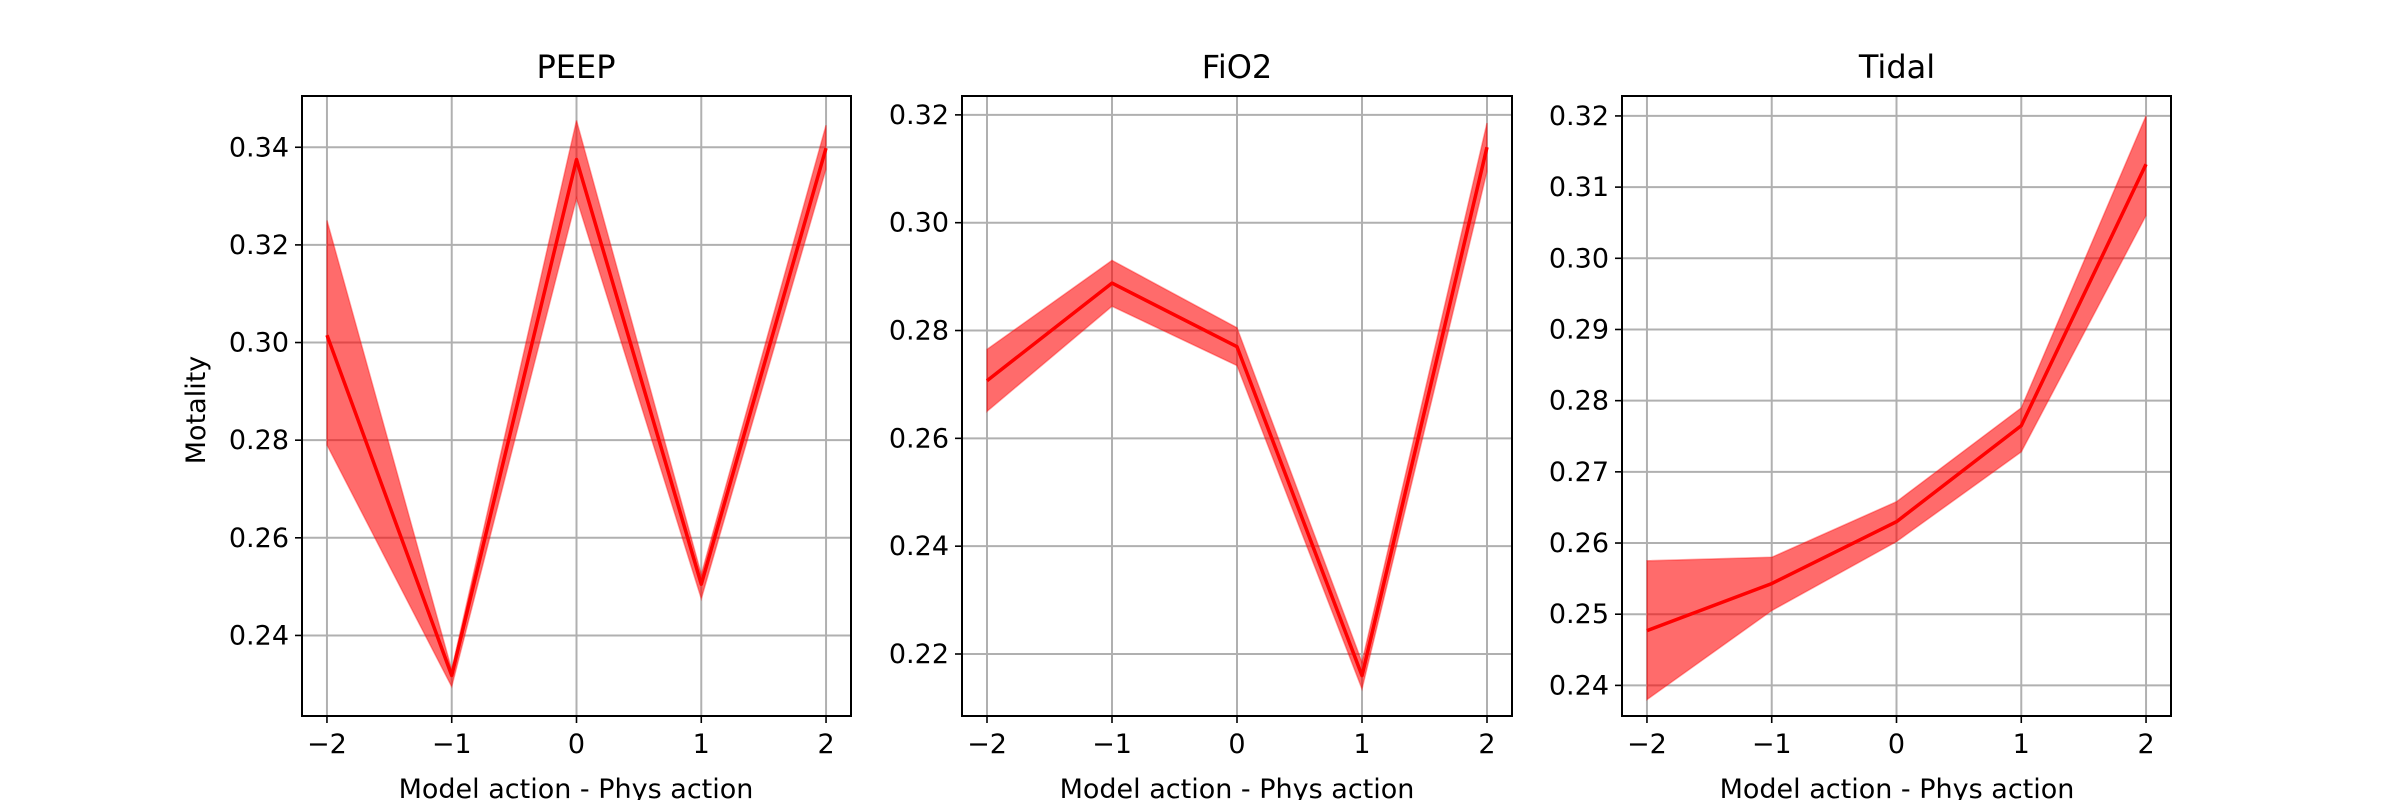  What do you see at coordinates (1579, 329) in the screenshot?
I see `y-tick-label: 0.29` at bounding box center [1579, 329].